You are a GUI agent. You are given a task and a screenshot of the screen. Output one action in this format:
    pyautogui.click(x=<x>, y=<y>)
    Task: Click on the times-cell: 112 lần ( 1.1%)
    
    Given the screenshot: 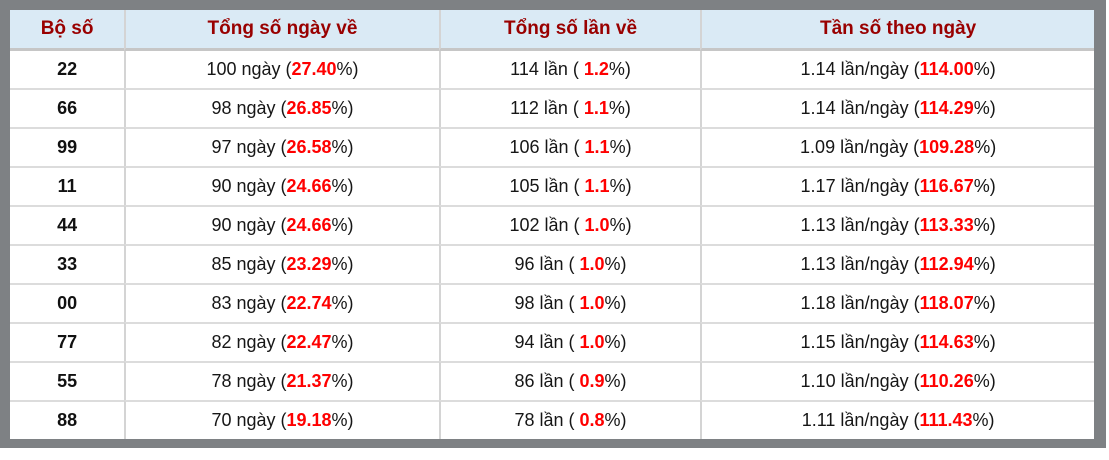 What is the action you would take?
    pyautogui.click(x=569, y=107)
    